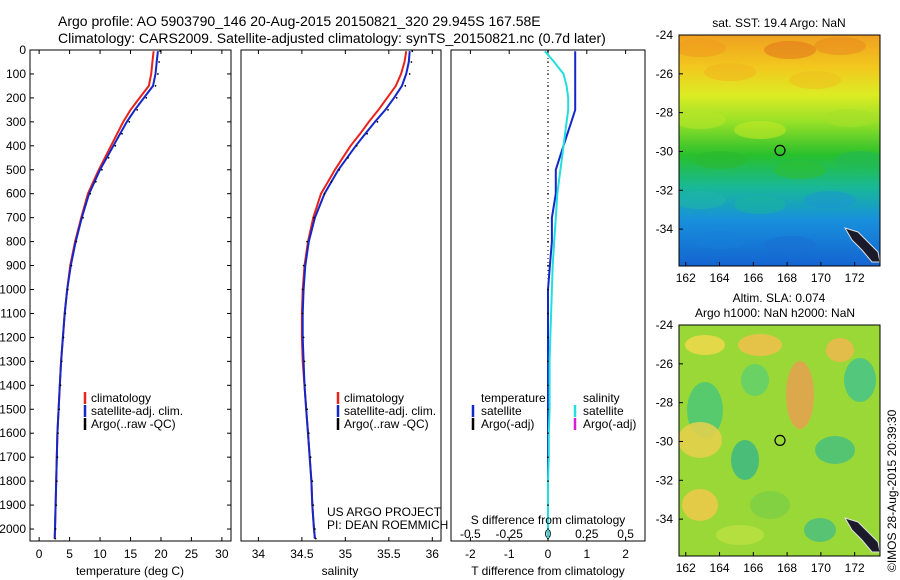  I want to click on x-tick-label: 35, so click(346, 554).